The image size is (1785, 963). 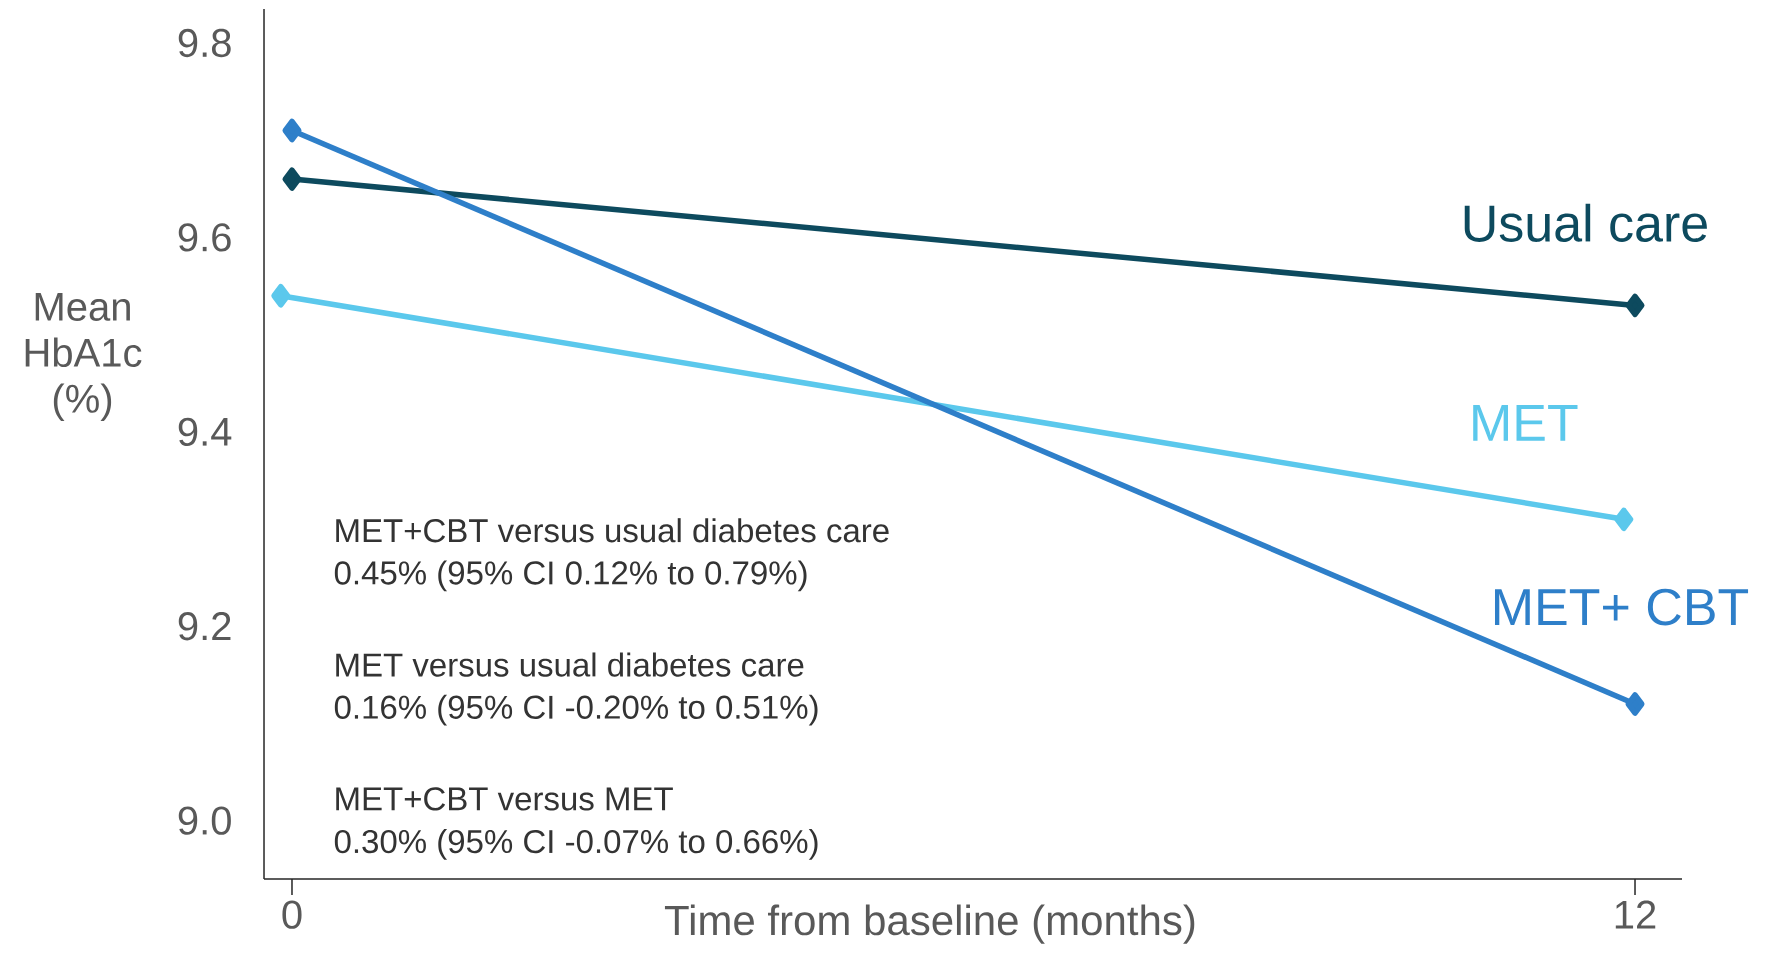 What do you see at coordinates (204, 43) in the screenshot?
I see `y-tick-label: 9.8` at bounding box center [204, 43].